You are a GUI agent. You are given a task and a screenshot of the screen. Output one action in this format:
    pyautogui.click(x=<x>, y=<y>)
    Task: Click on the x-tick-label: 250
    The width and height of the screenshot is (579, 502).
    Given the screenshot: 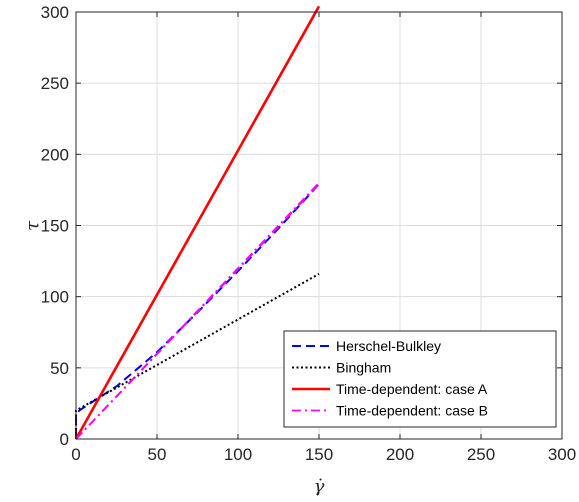 What is the action you would take?
    pyautogui.click(x=481, y=454)
    